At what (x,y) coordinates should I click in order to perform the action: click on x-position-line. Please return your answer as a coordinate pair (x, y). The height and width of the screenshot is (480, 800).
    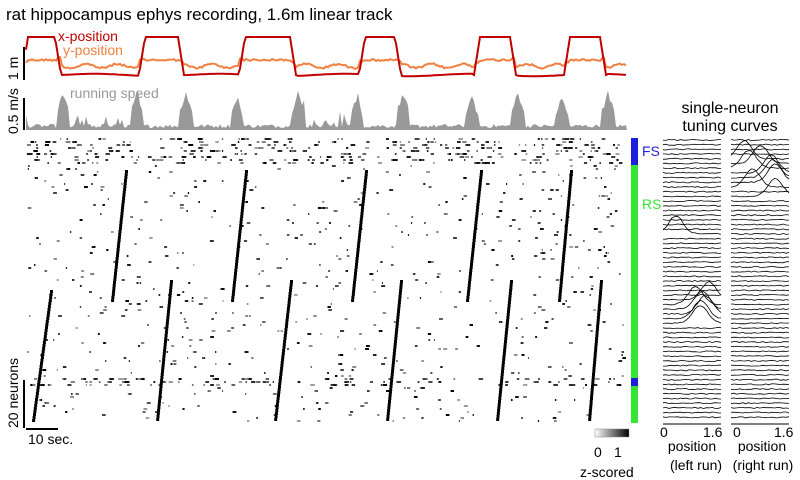
    Looking at the image, I should click on (326, 57).